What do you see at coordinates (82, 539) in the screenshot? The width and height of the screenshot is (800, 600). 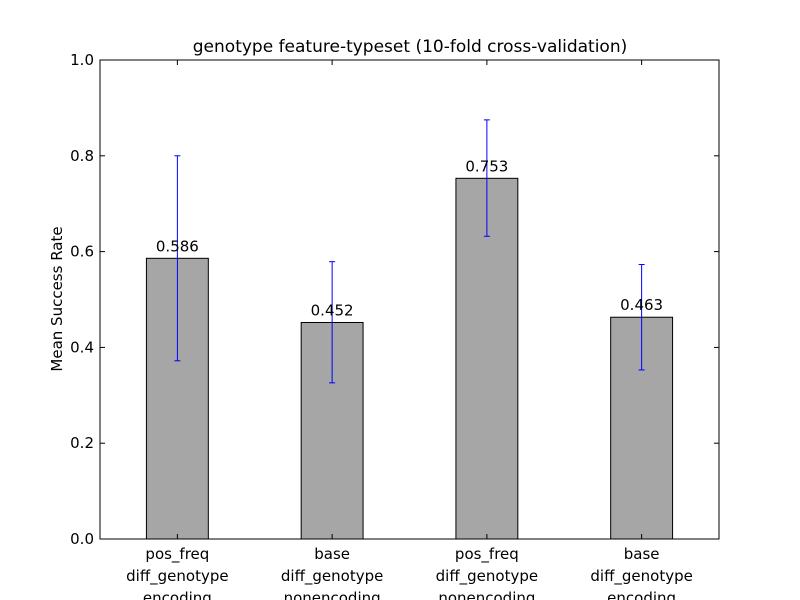 I see `y-tick-label: 0.0` at bounding box center [82, 539].